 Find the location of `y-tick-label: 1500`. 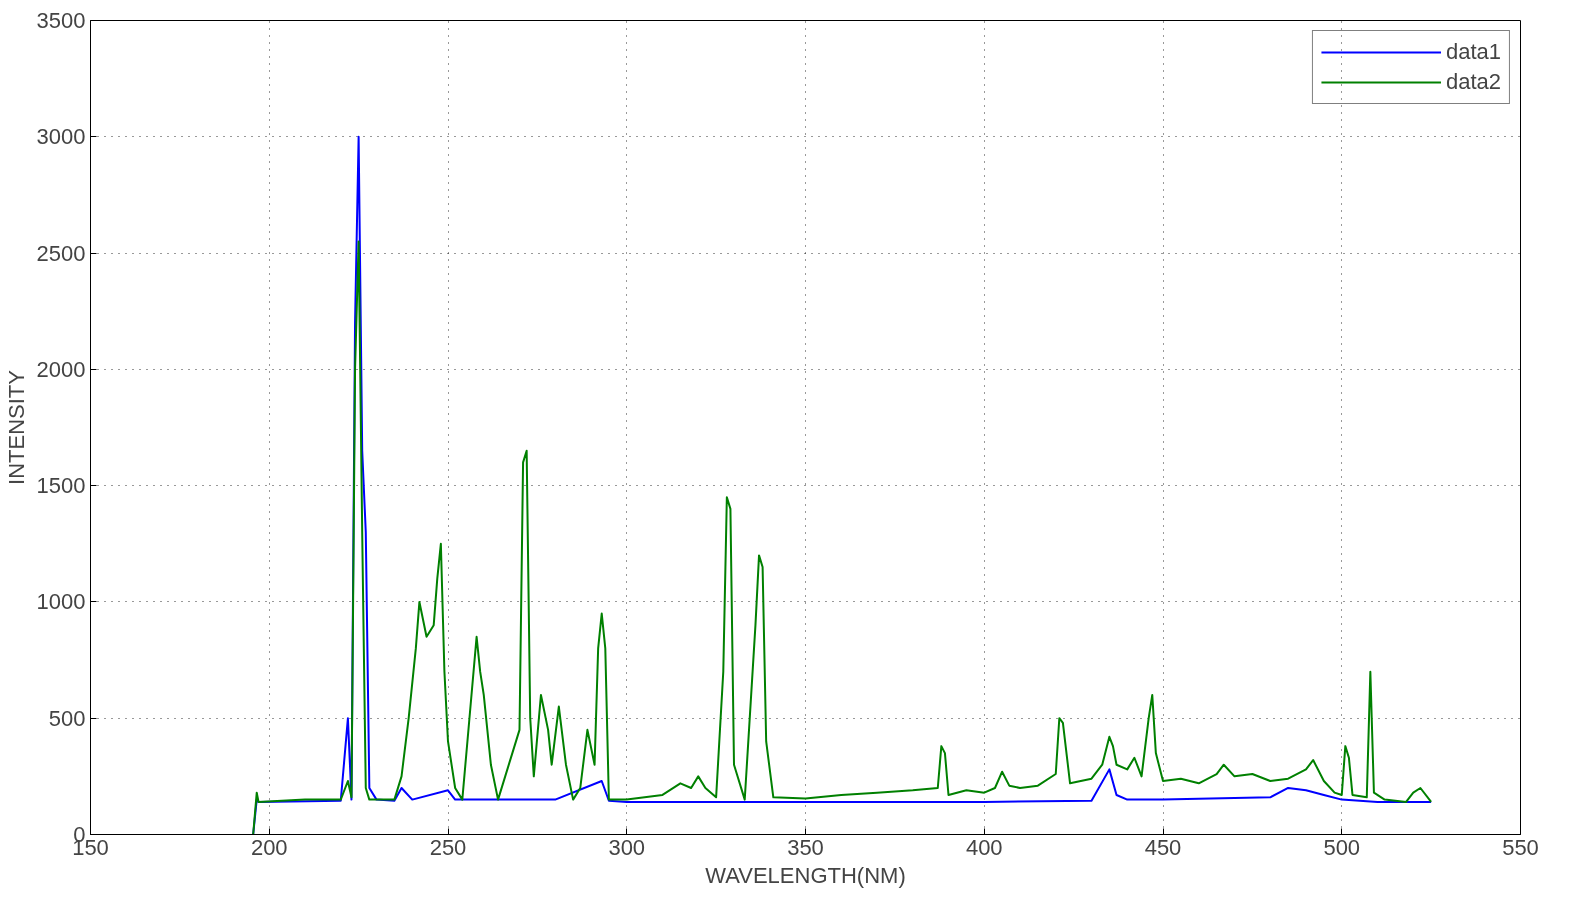

y-tick-label: 1500 is located at coordinates (61, 486).